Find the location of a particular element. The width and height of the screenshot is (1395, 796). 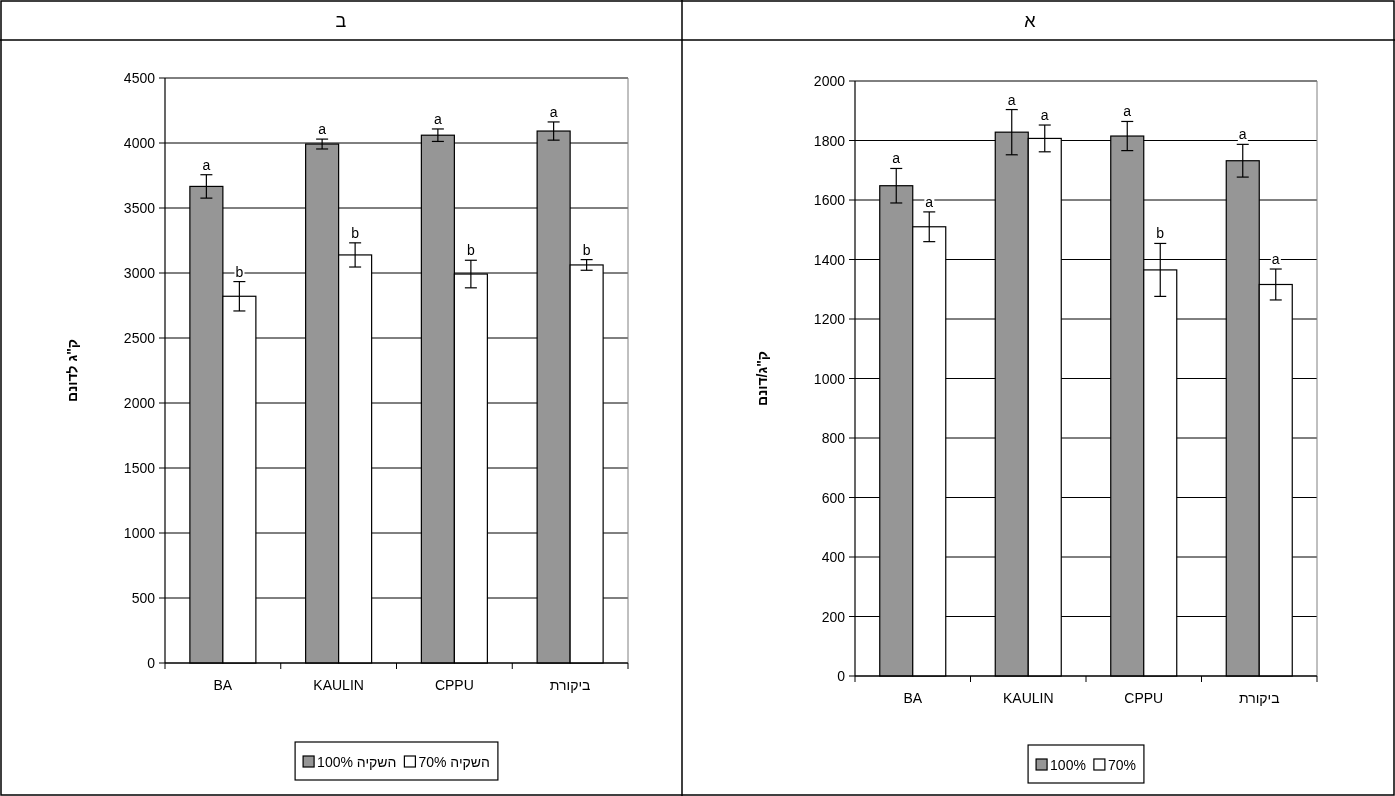

y-tick-label: 1400 is located at coordinates (829, 259).